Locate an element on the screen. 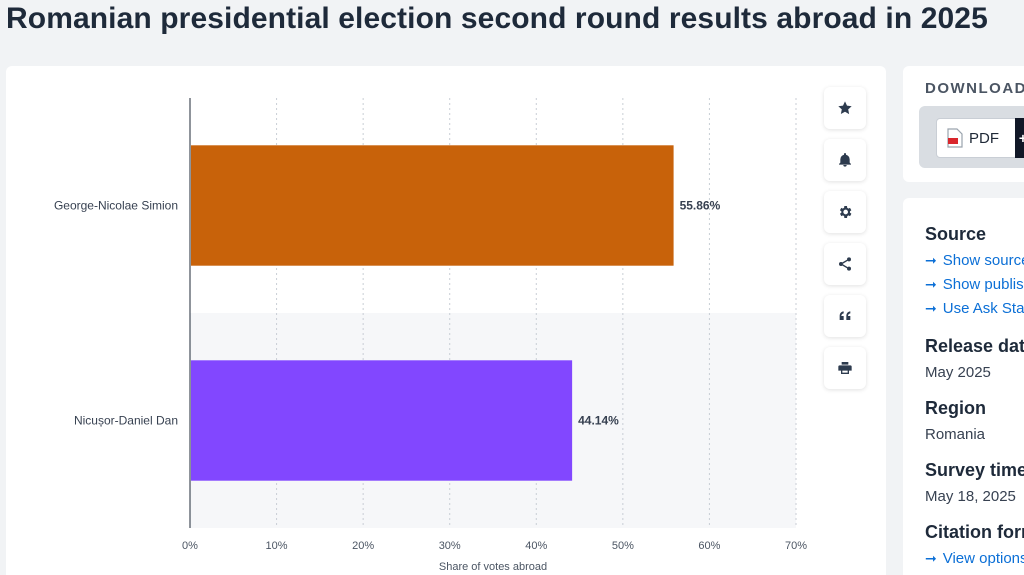 The height and width of the screenshot is (575, 1024). data-label: 44.14% is located at coordinates (598, 421).